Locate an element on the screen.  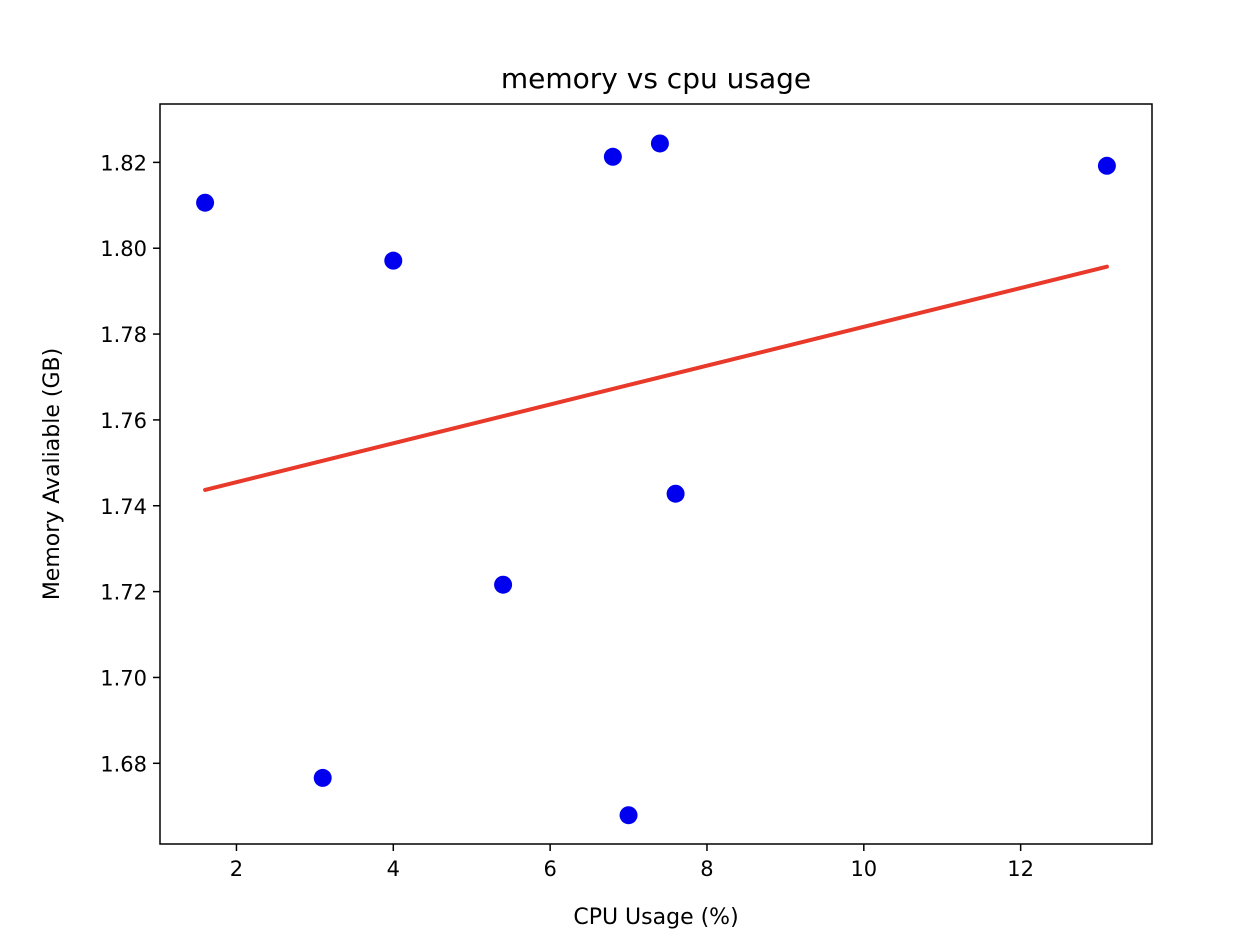
y-tick-label: 1.82 is located at coordinates (123, 163).